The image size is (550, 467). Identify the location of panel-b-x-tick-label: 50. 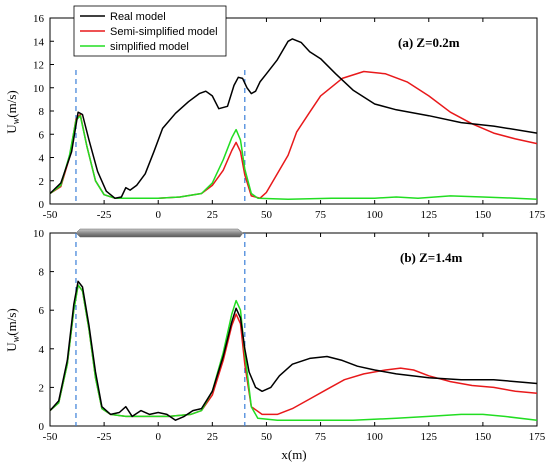
(267, 437).